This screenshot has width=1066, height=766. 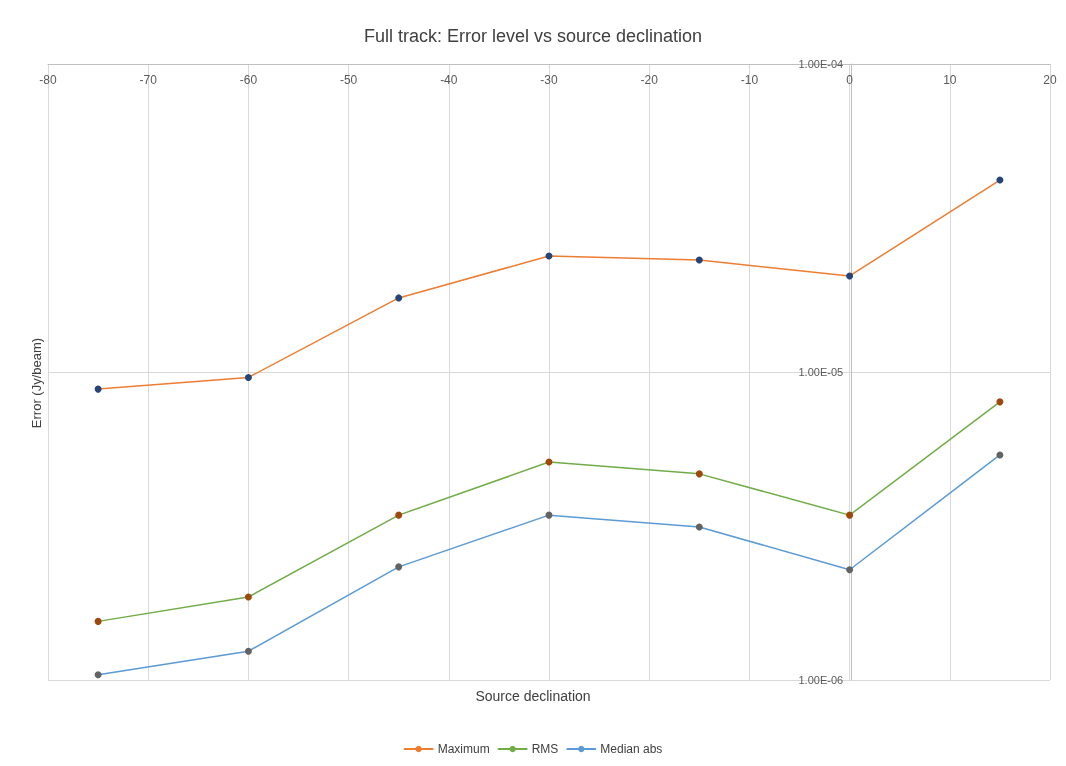 I want to click on x-tick-label: -60, so click(x=248, y=80).